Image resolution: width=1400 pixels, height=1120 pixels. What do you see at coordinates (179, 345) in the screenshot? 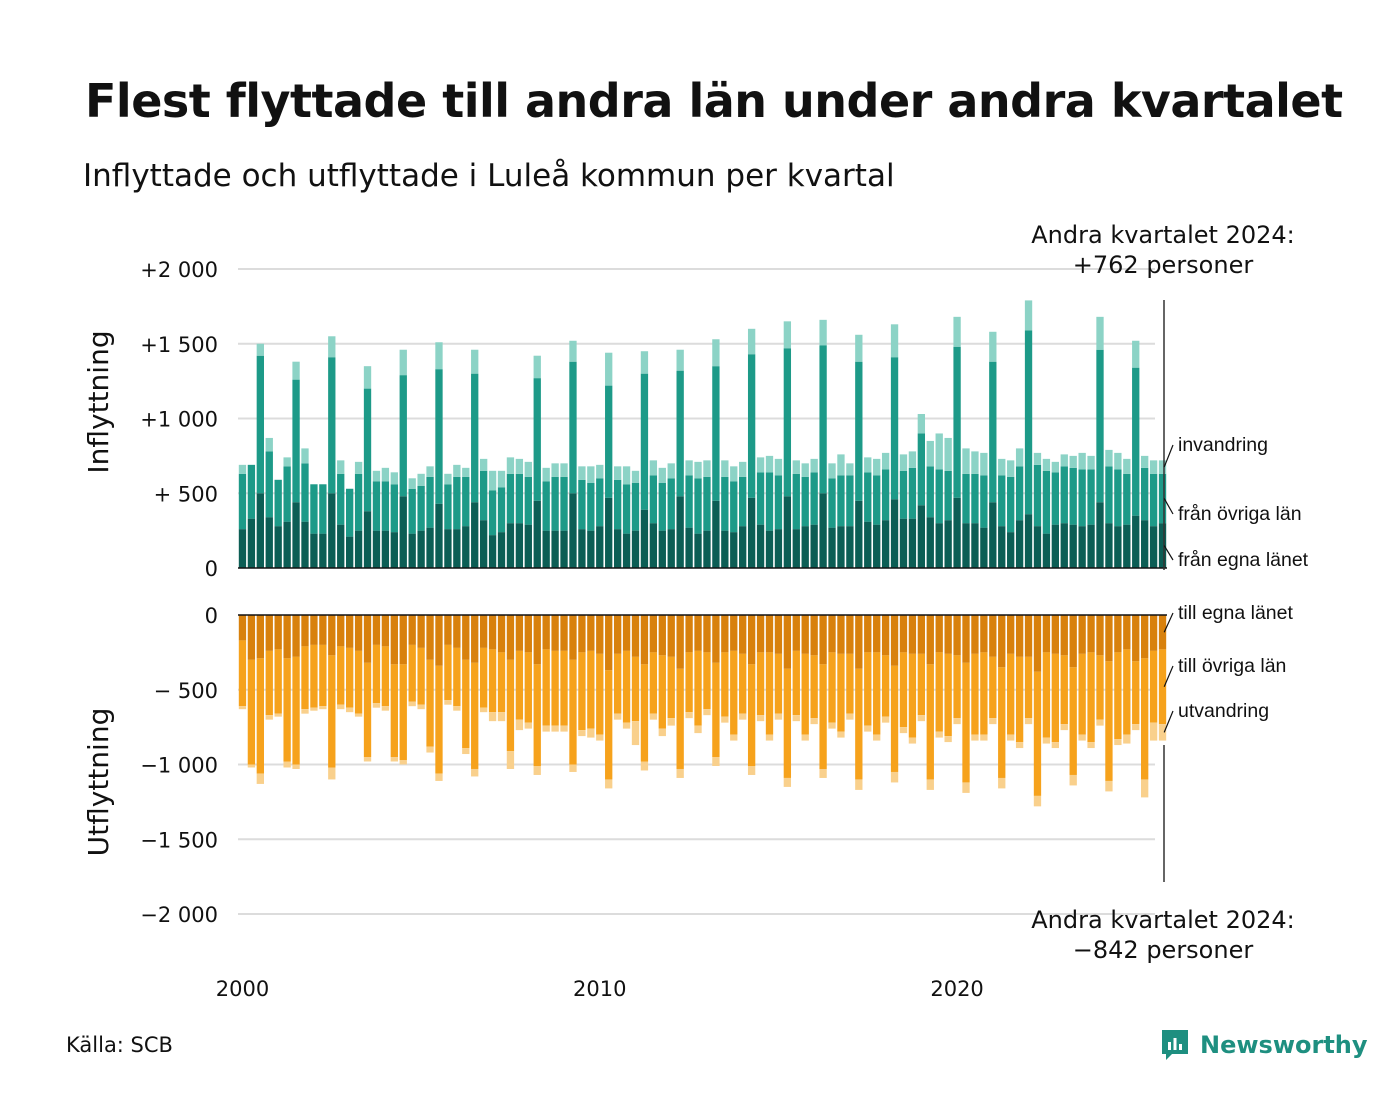
I see `y-tick-label: +1 500` at bounding box center [179, 345].